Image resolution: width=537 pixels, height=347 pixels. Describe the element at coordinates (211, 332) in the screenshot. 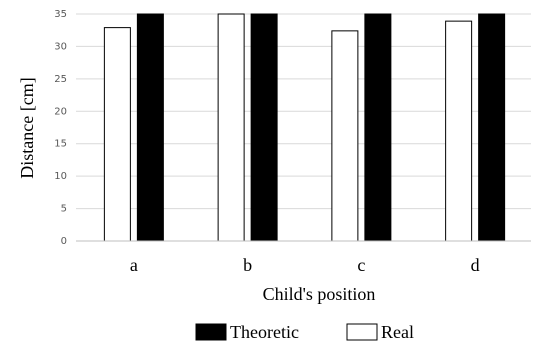

I see `legend-swatch-theoretic` at that location.